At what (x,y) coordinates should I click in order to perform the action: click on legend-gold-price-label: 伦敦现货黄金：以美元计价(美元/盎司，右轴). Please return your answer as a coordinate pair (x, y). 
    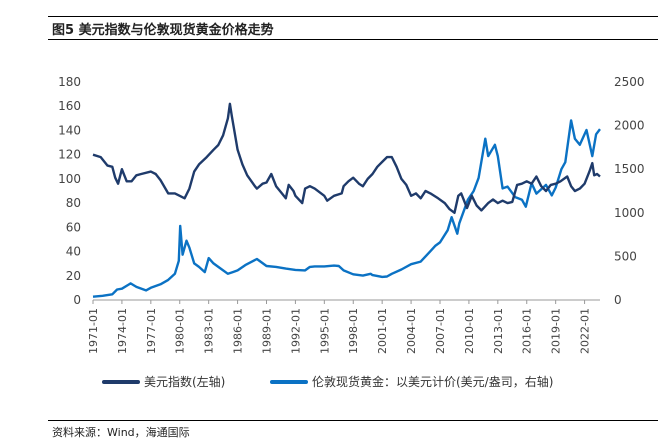
    Looking at the image, I should click on (432, 381).